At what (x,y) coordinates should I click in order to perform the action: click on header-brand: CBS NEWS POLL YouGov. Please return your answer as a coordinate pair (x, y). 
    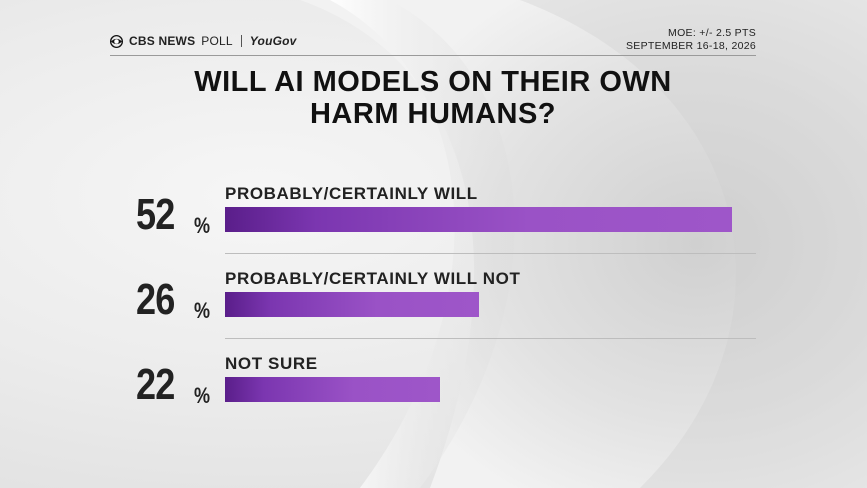
    Looking at the image, I should click on (203, 41).